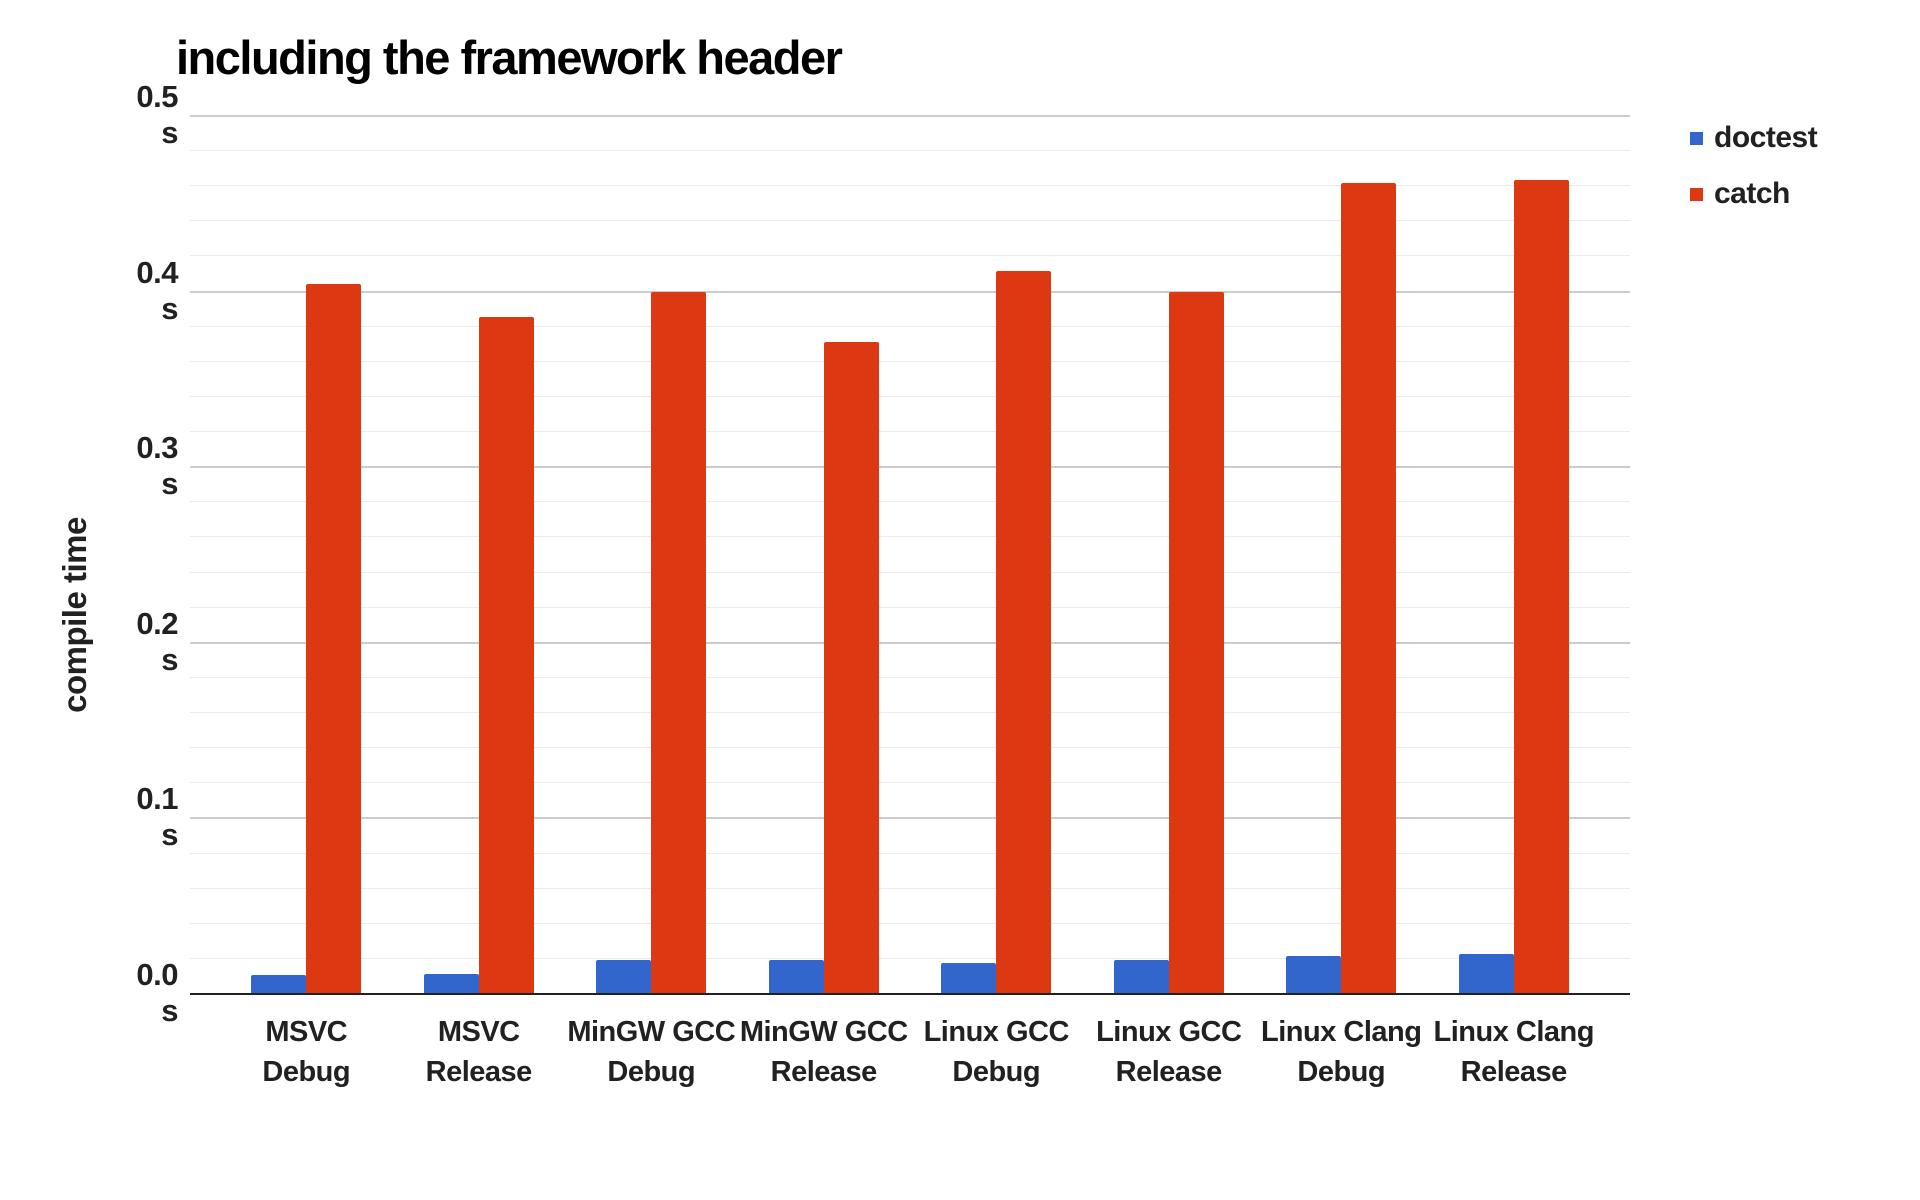 The width and height of the screenshot is (1920, 1200). I want to click on bar-group-mingw-gcc-release, so click(824, 554).